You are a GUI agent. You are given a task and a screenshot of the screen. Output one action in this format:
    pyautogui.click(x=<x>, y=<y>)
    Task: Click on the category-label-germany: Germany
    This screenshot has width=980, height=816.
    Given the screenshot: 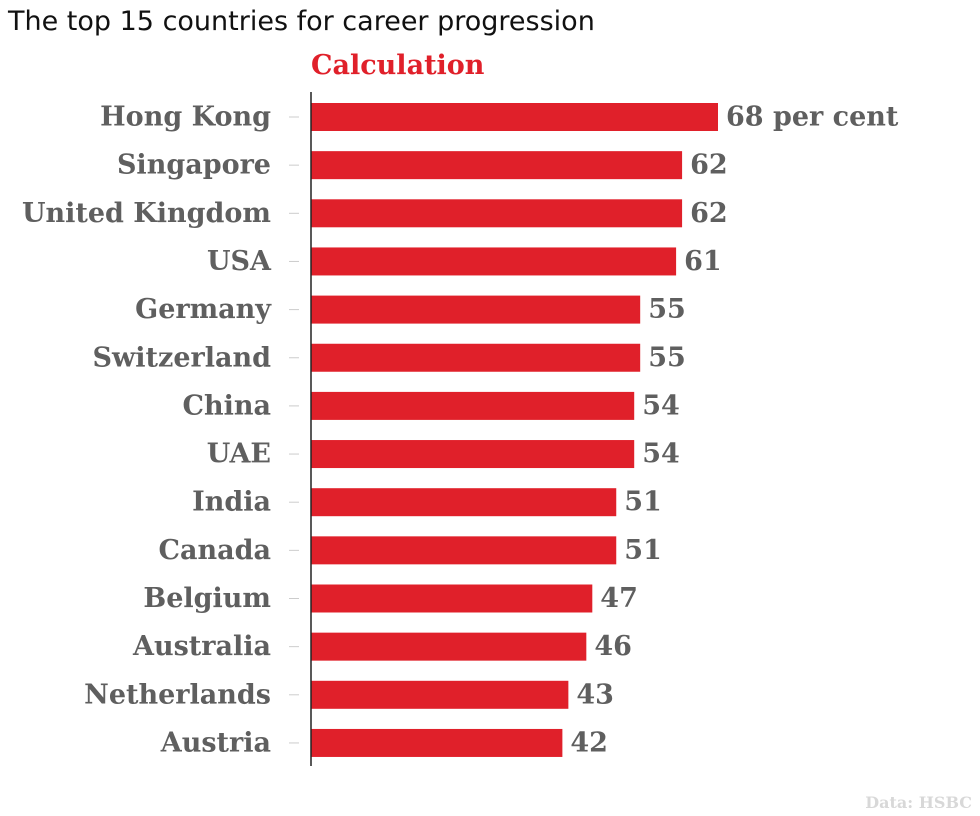 What is the action you would take?
    pyautogui.click(x=203, y=309)
    